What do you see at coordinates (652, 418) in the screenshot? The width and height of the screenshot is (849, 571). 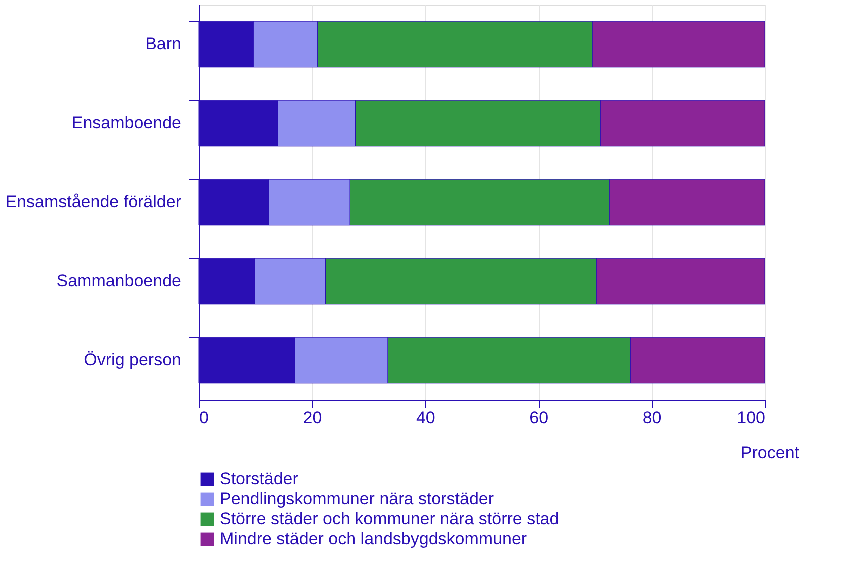 I see `x-tick-label: 80` at bounding box center [652, 418].